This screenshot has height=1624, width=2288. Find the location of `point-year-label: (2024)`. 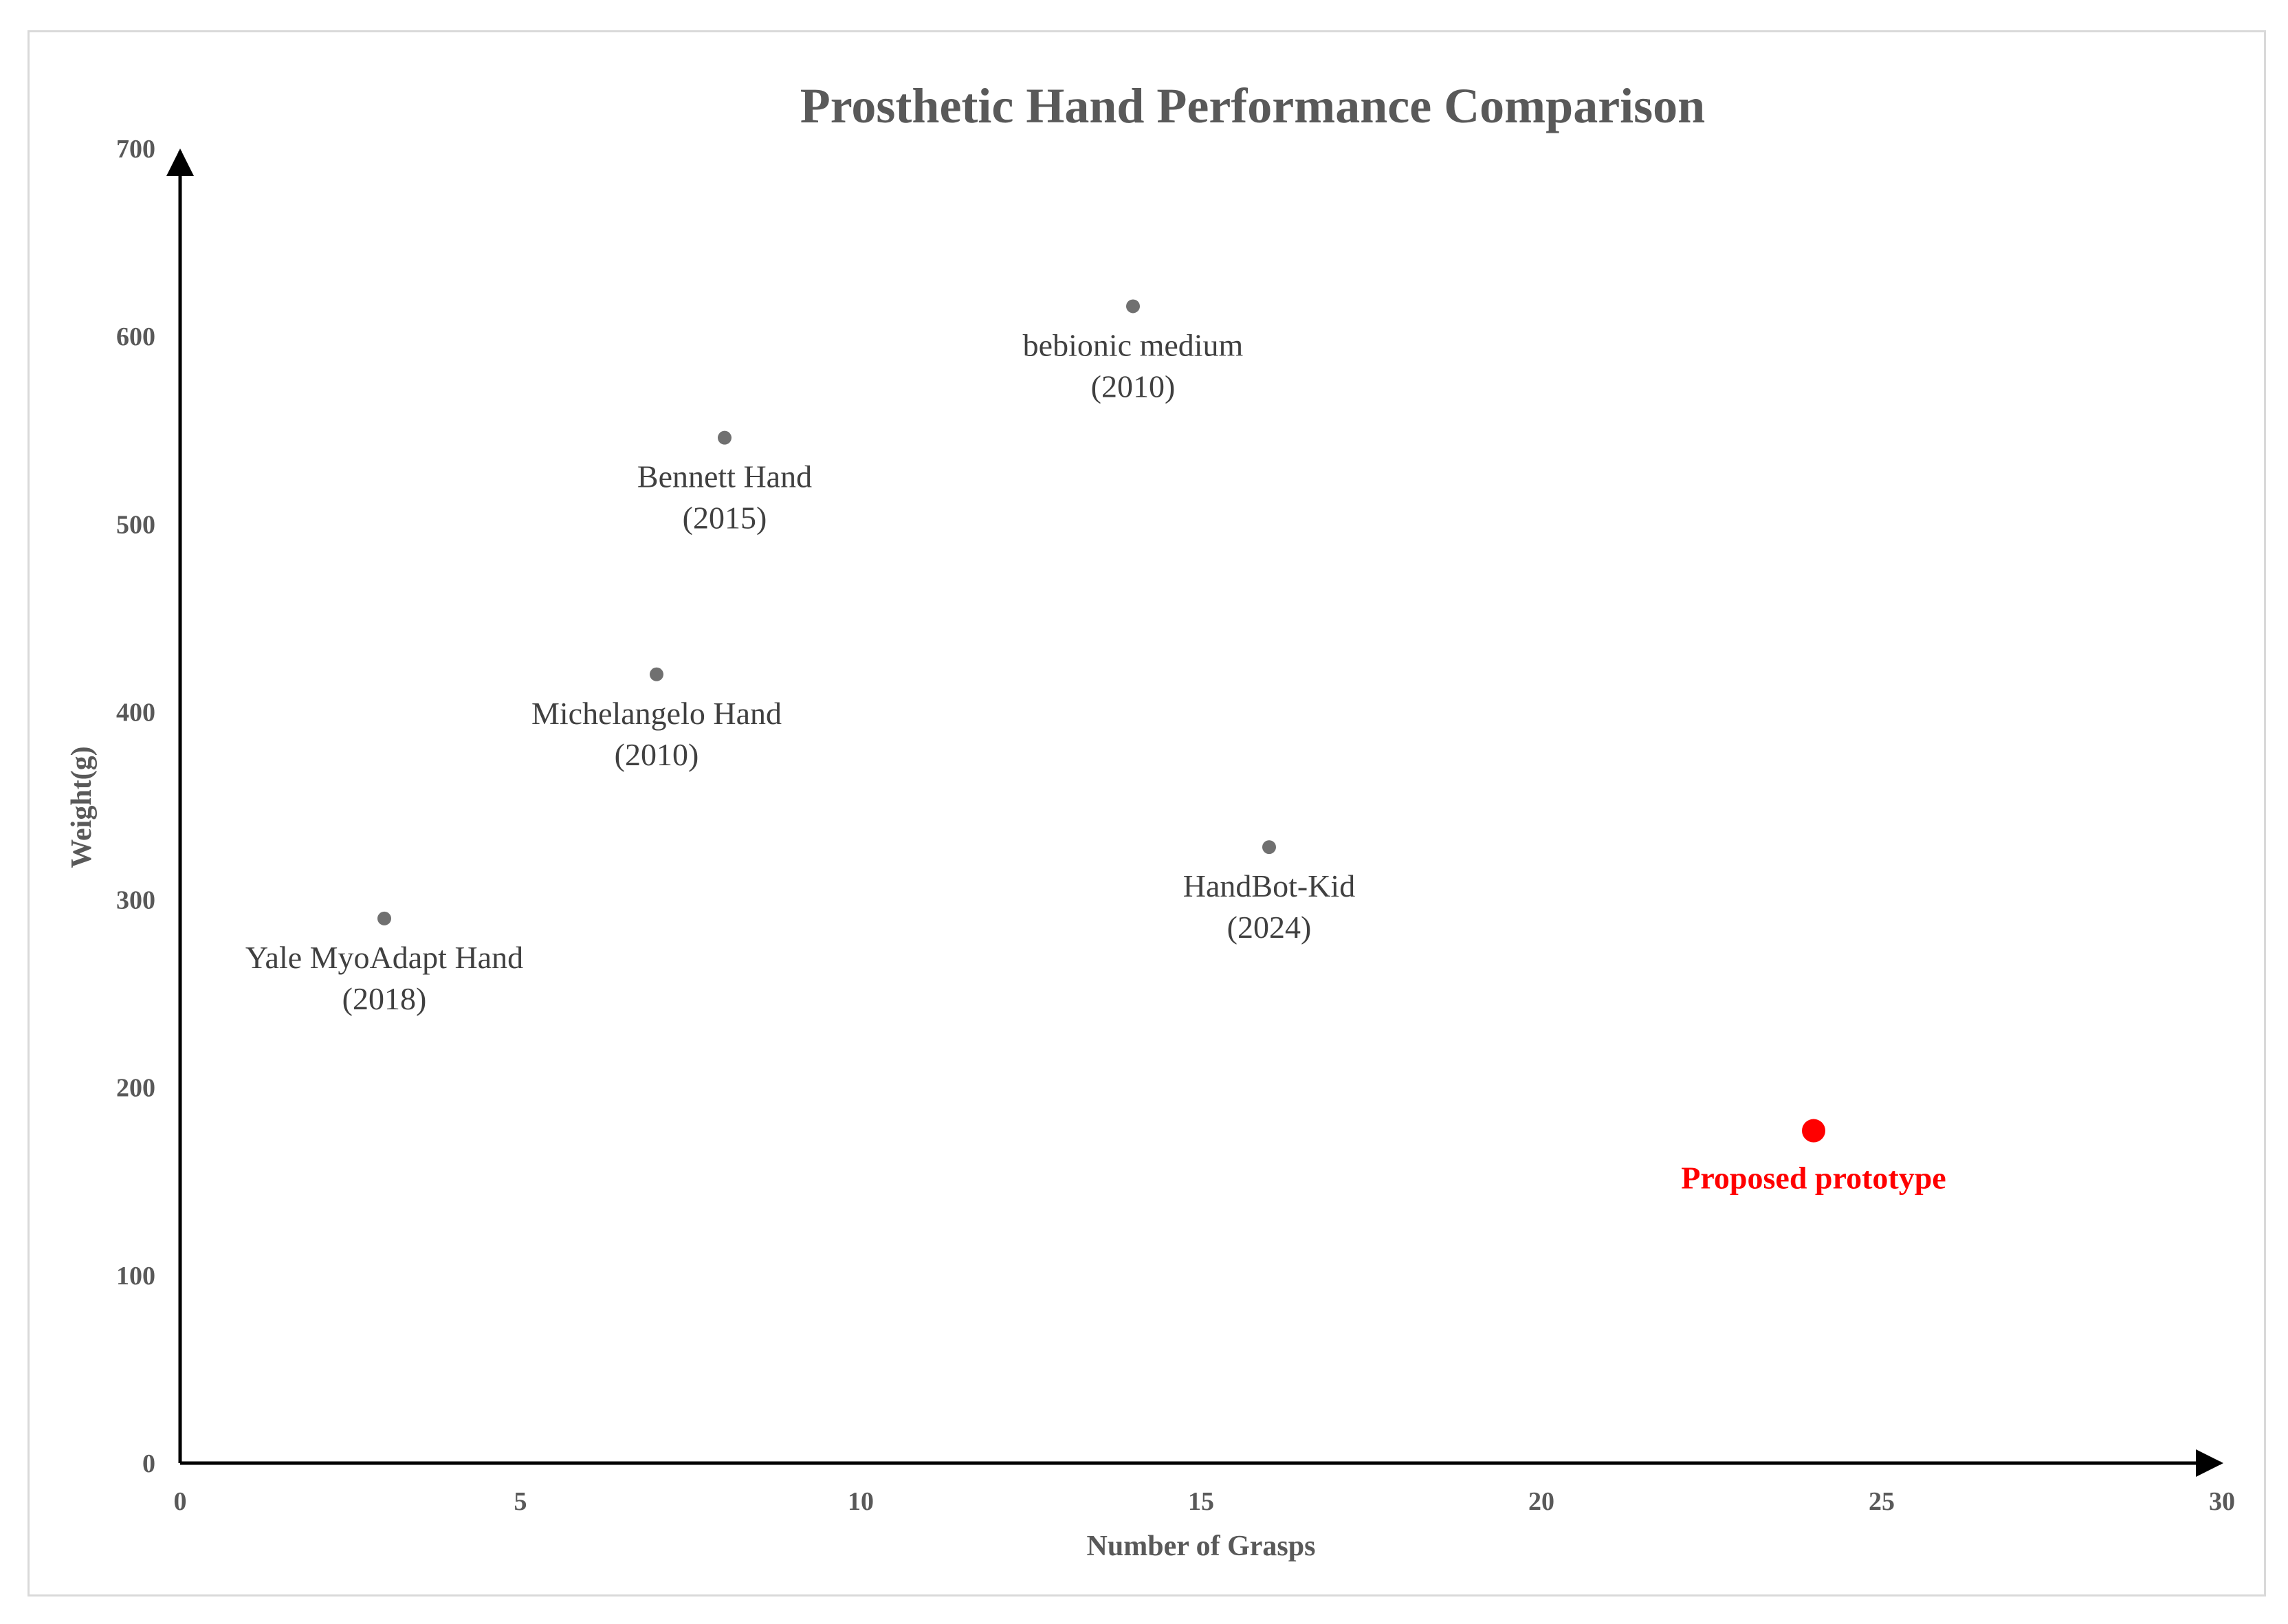

point-year-label: (2024) is located at coordinates (1269, 927).